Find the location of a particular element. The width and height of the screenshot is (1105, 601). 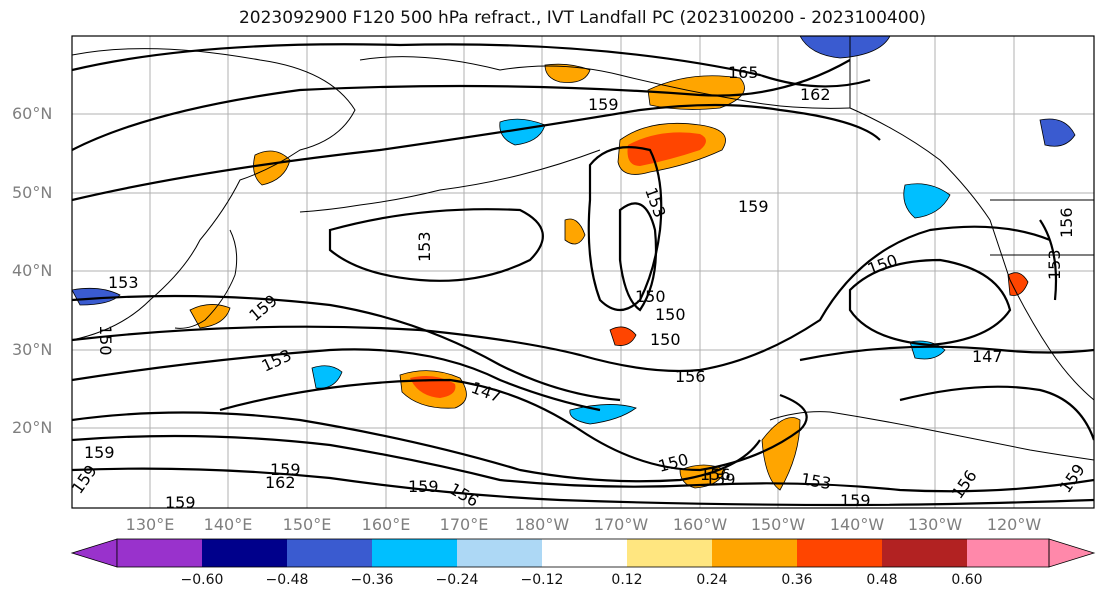

anomaly-patch-gulf-alaska-core is located at coordinates (666, 149).